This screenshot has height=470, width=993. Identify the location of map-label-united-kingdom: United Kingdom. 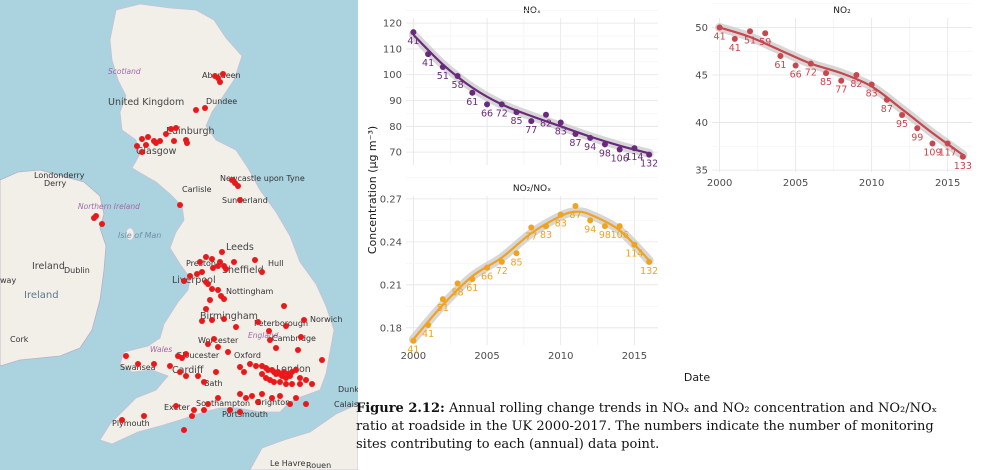
(146, 102).